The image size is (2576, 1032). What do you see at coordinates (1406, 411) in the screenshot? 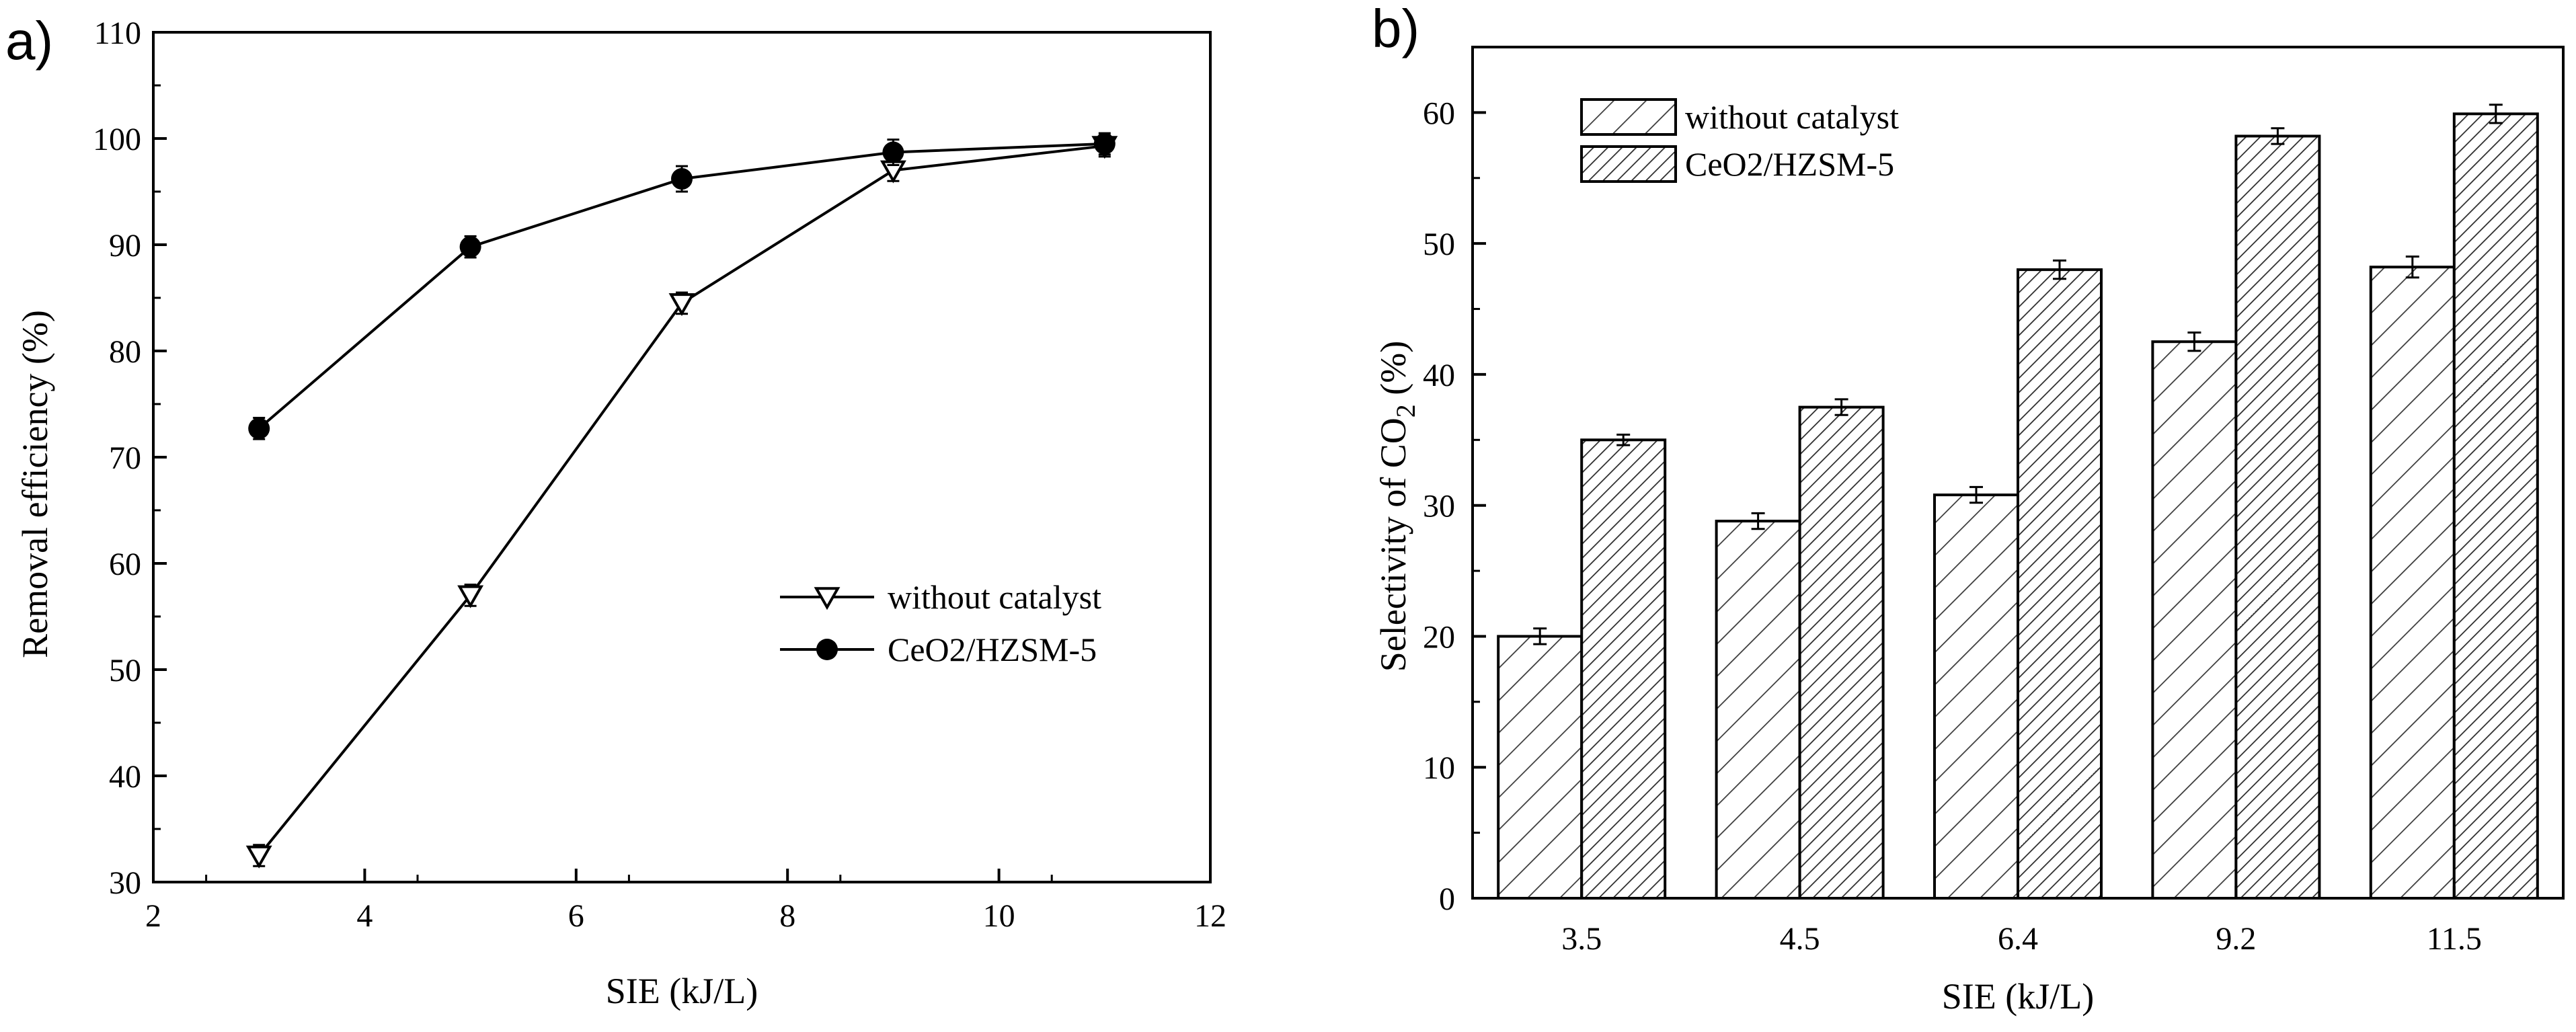
I see `y-axis-title-subscript: 2` at bounding box center [1406, 411].